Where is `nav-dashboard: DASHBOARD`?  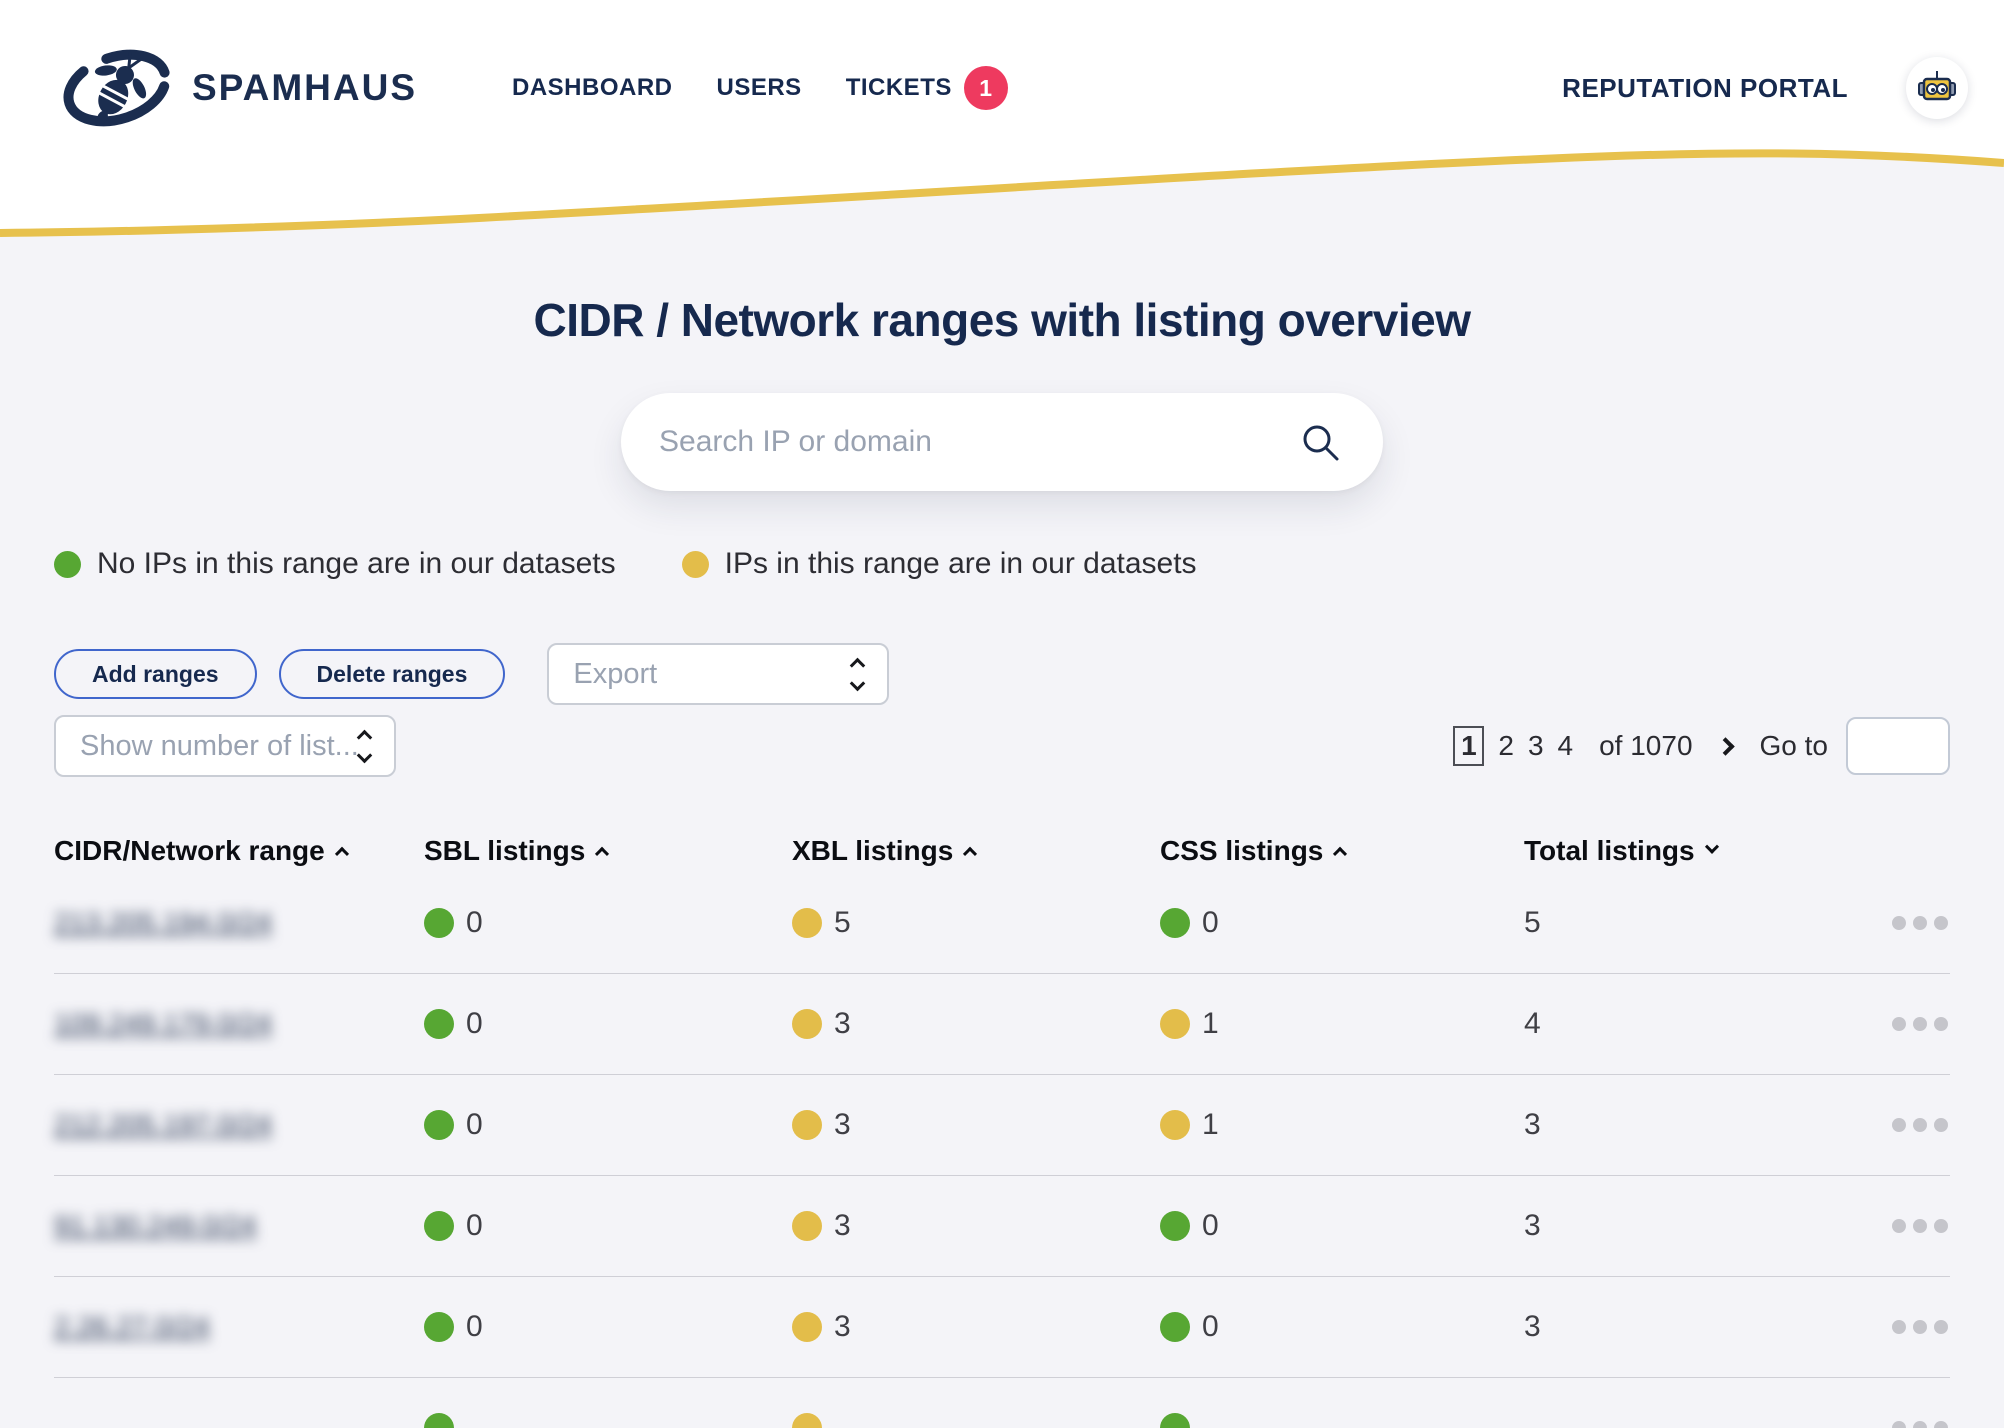 nav-dashboard: DASHBOARD is located at coordinates (592, 88).